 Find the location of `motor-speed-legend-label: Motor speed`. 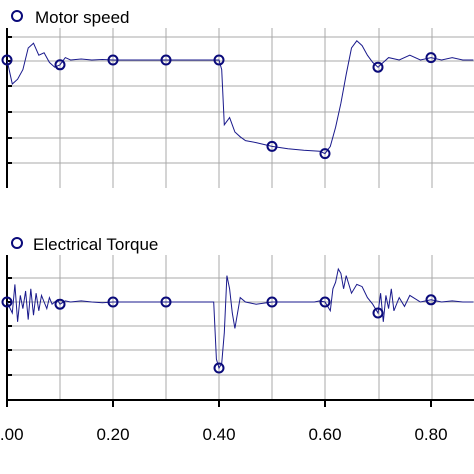

motor-speed-legend-label: Motor speed is located at coordinates (82, 17).